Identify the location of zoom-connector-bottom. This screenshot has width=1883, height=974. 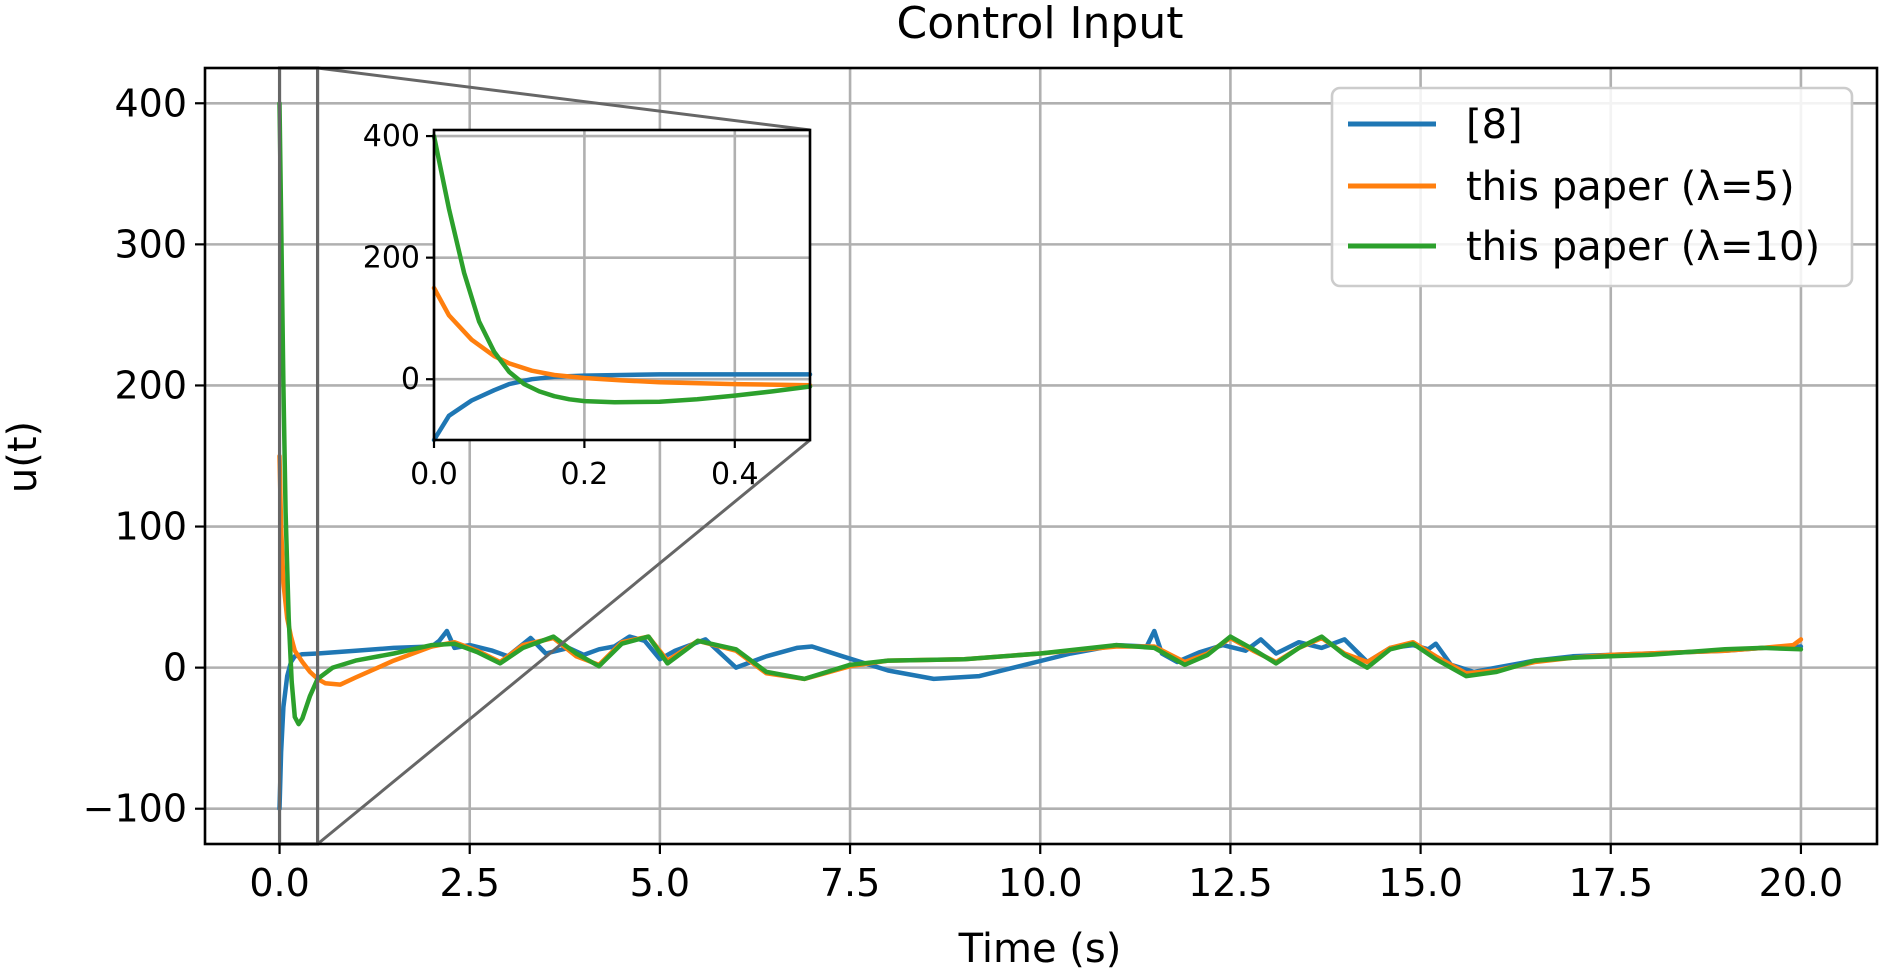
(563, 642).